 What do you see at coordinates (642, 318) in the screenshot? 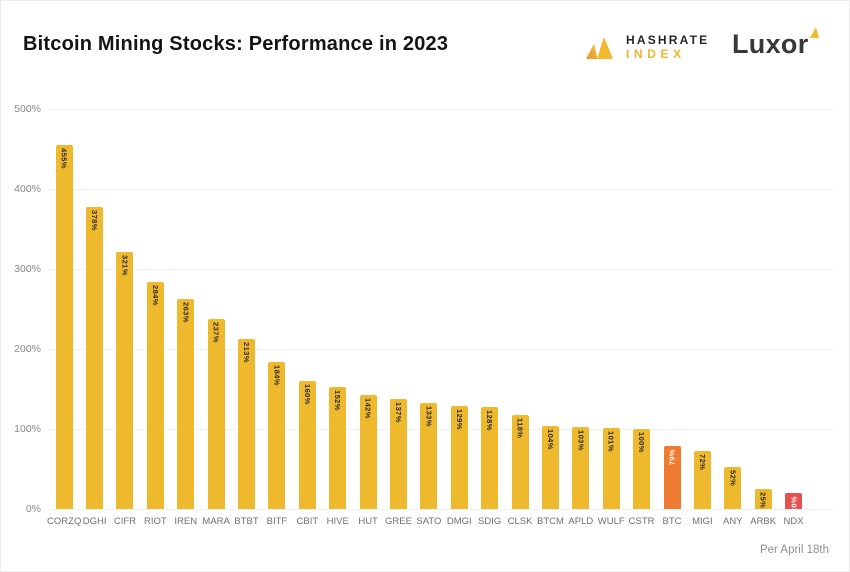
I see `bar-slot-CSTR: 100% CSTR` at bounding box center [642, 318].